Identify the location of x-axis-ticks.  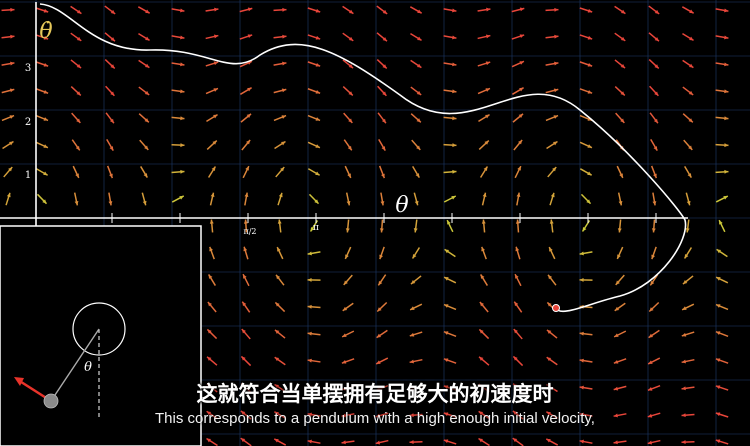
(384, 218).